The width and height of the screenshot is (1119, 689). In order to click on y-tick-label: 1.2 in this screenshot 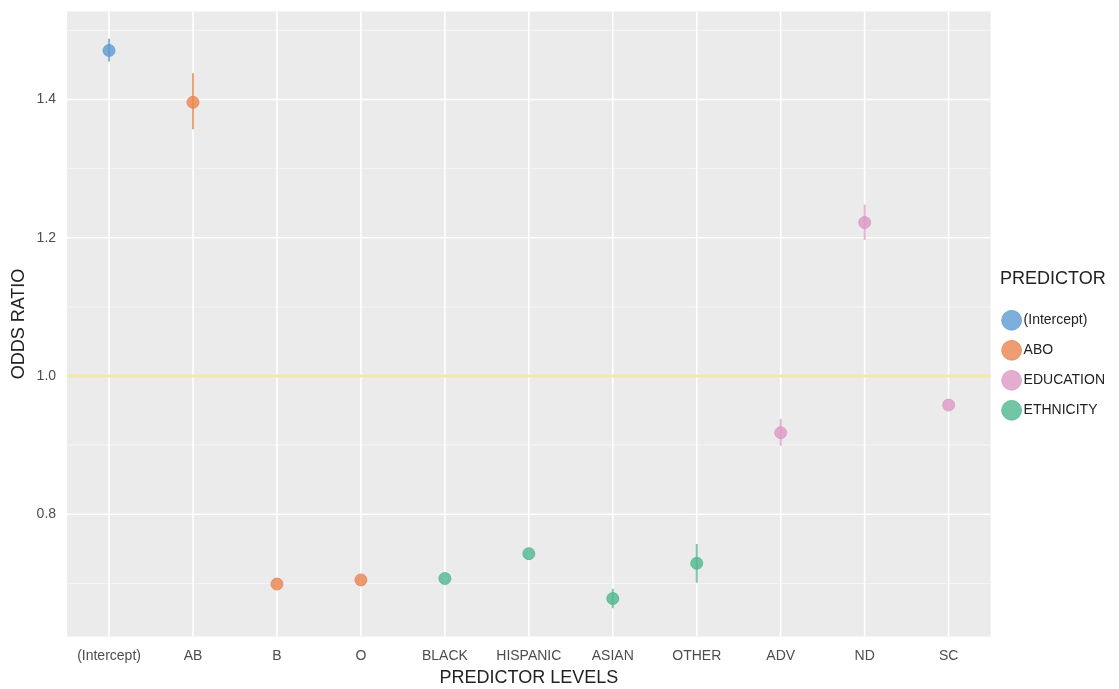, I will do `click(46, 236)`.